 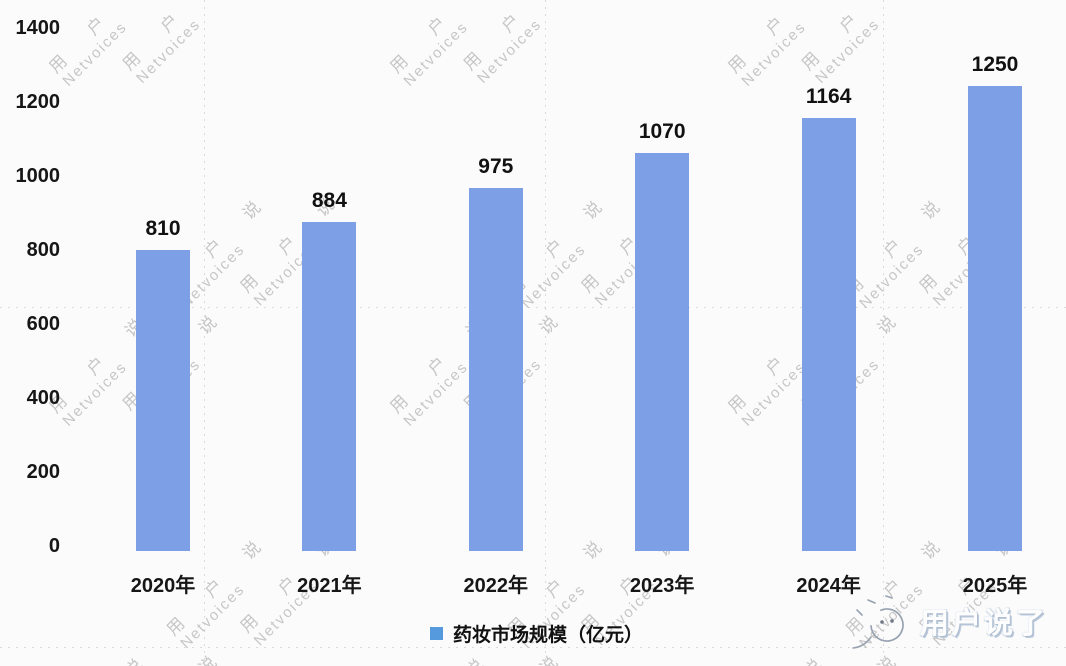 What do you see at coordinates (995, 318) in the screenshot?
I see `bar-2025年` at bounding box center [995, 318].